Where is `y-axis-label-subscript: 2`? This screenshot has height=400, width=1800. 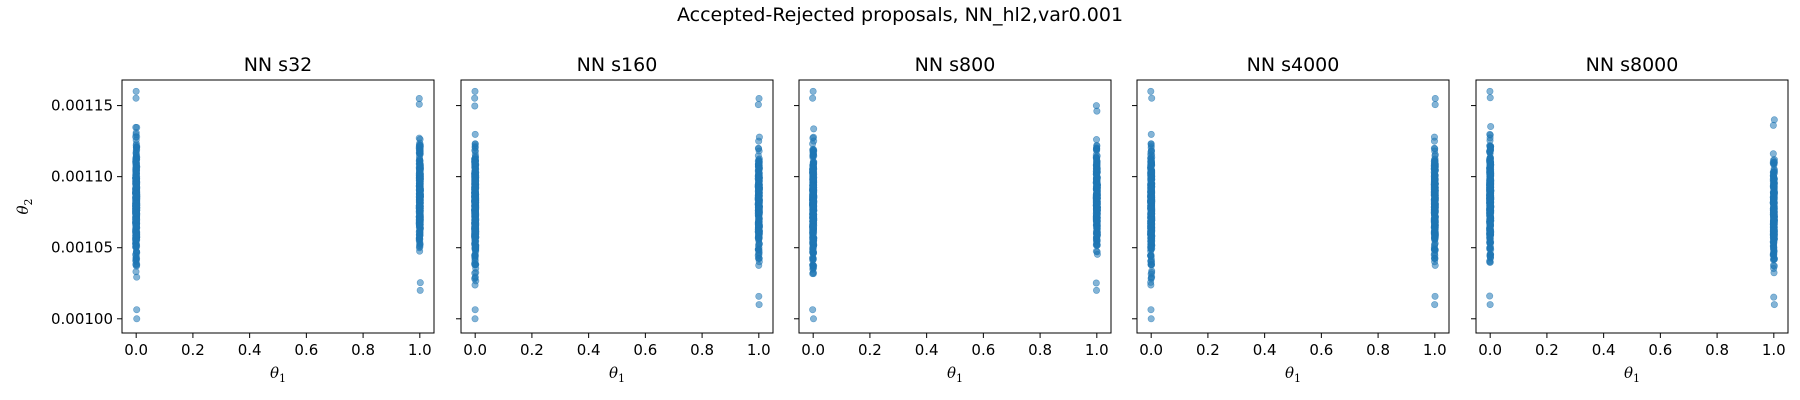
y-axis-label-subscript: 2 is located at coordinates (28, 201).